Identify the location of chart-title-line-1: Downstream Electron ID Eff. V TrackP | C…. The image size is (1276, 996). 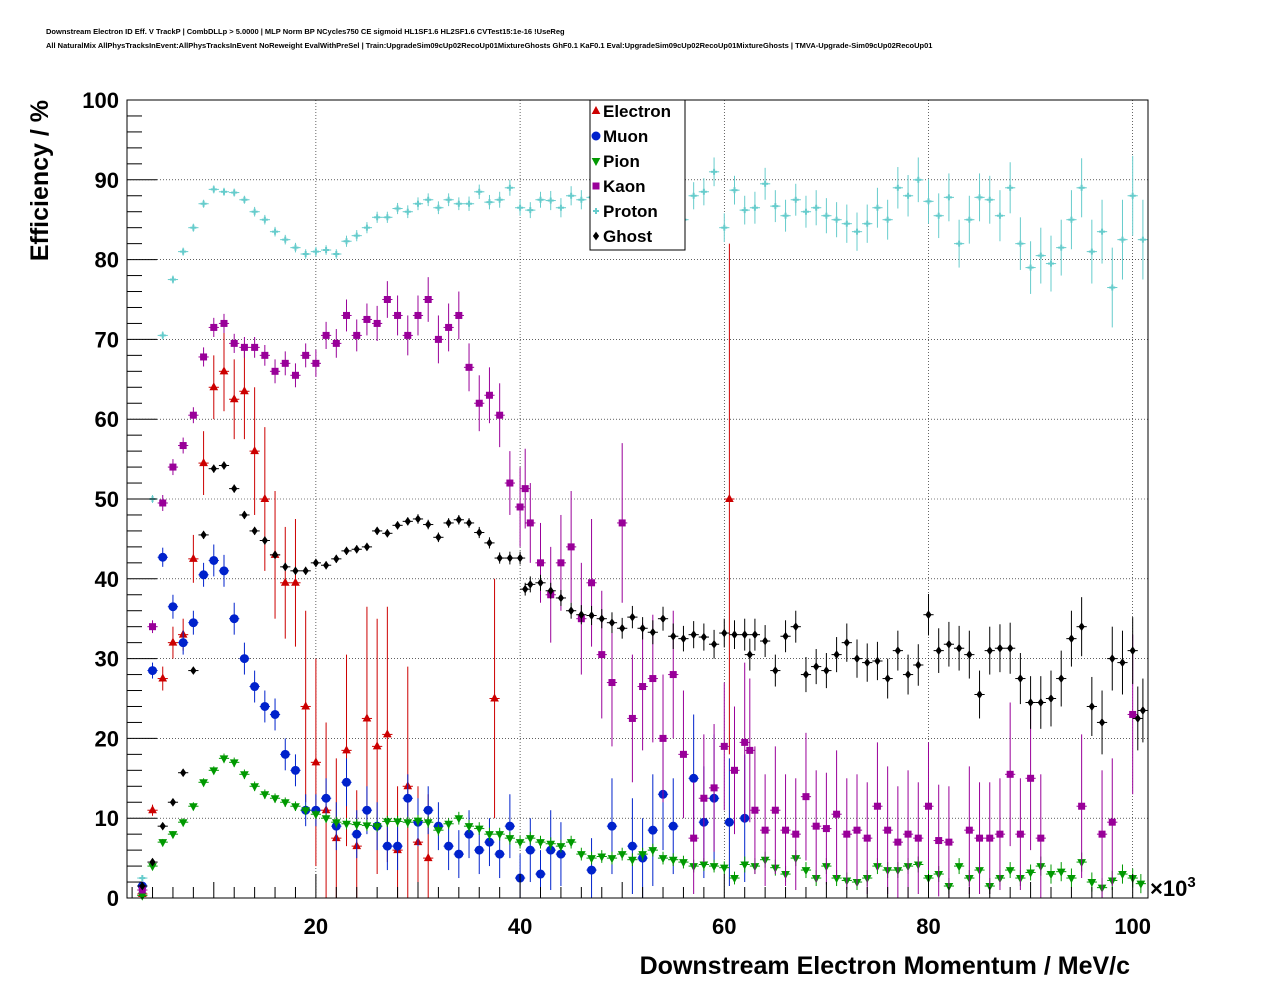
(305, 31).